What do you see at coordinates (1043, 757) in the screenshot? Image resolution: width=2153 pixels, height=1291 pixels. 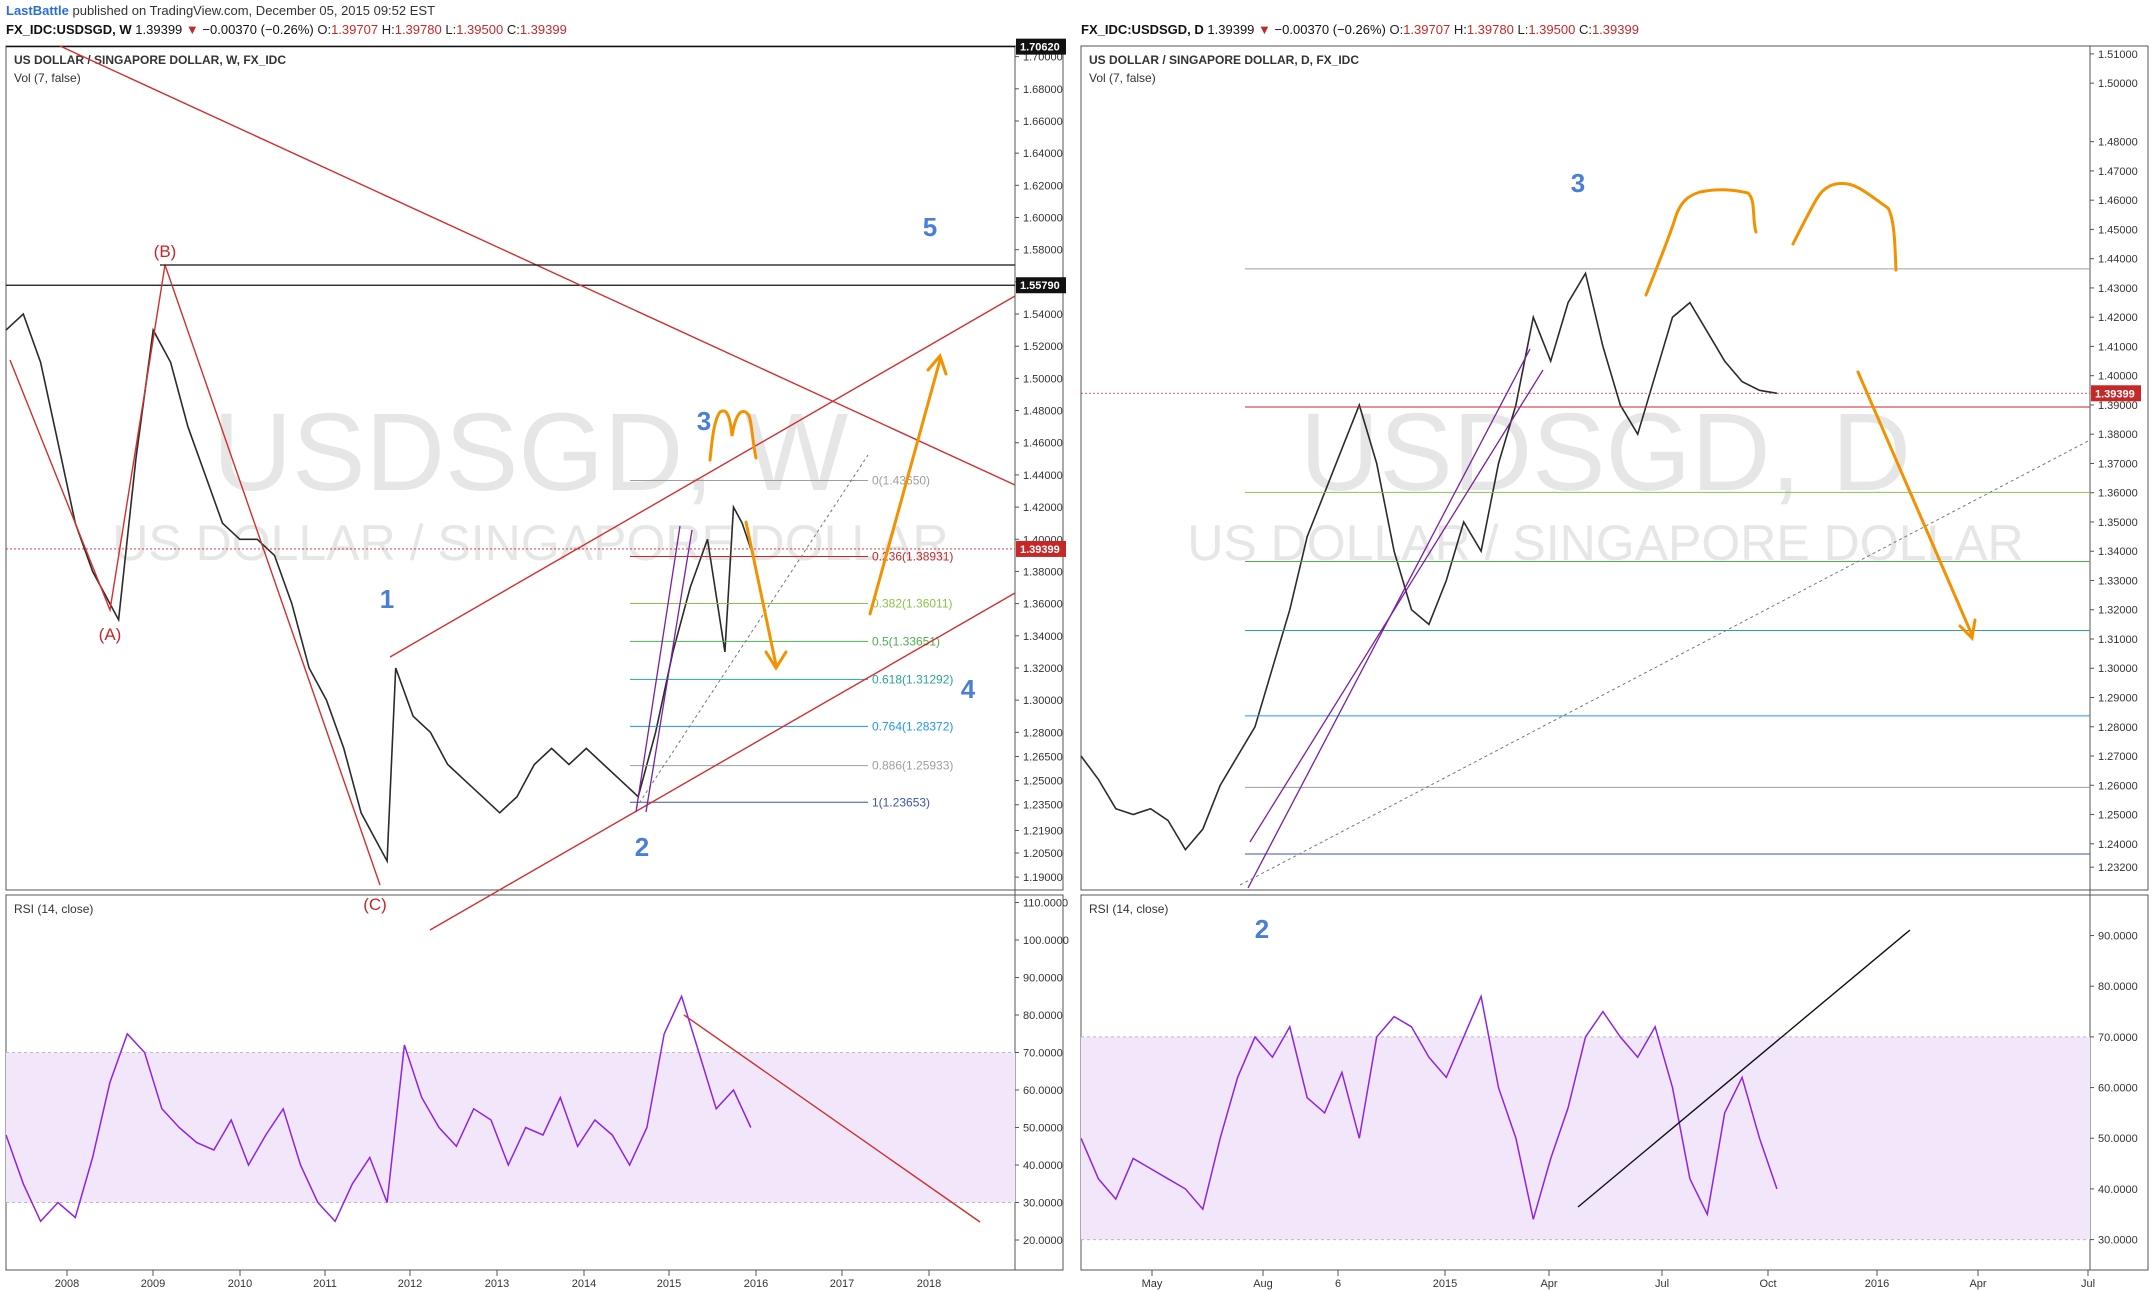 I see `left-y-tick-label: 1.26500` at bounding box center [1043, 757].